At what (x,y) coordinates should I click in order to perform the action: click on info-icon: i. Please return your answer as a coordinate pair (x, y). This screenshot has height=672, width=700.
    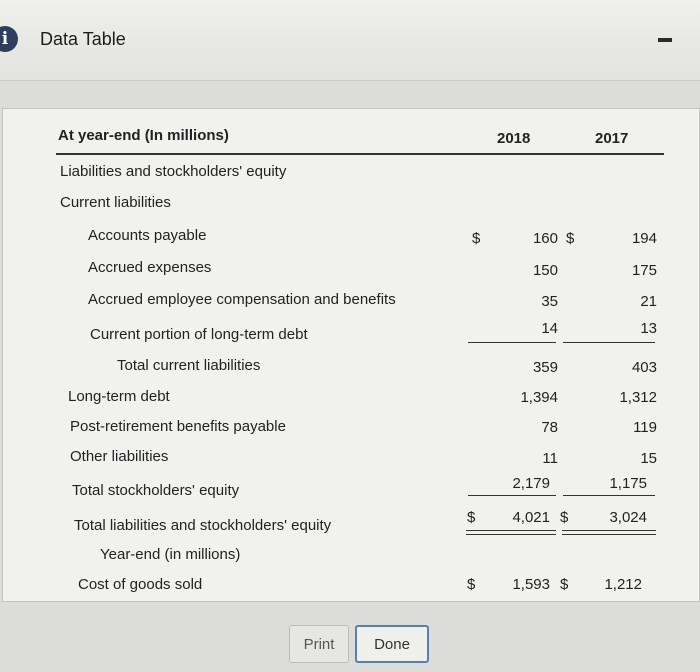
    Looking at the image, I should click on (9, 39).